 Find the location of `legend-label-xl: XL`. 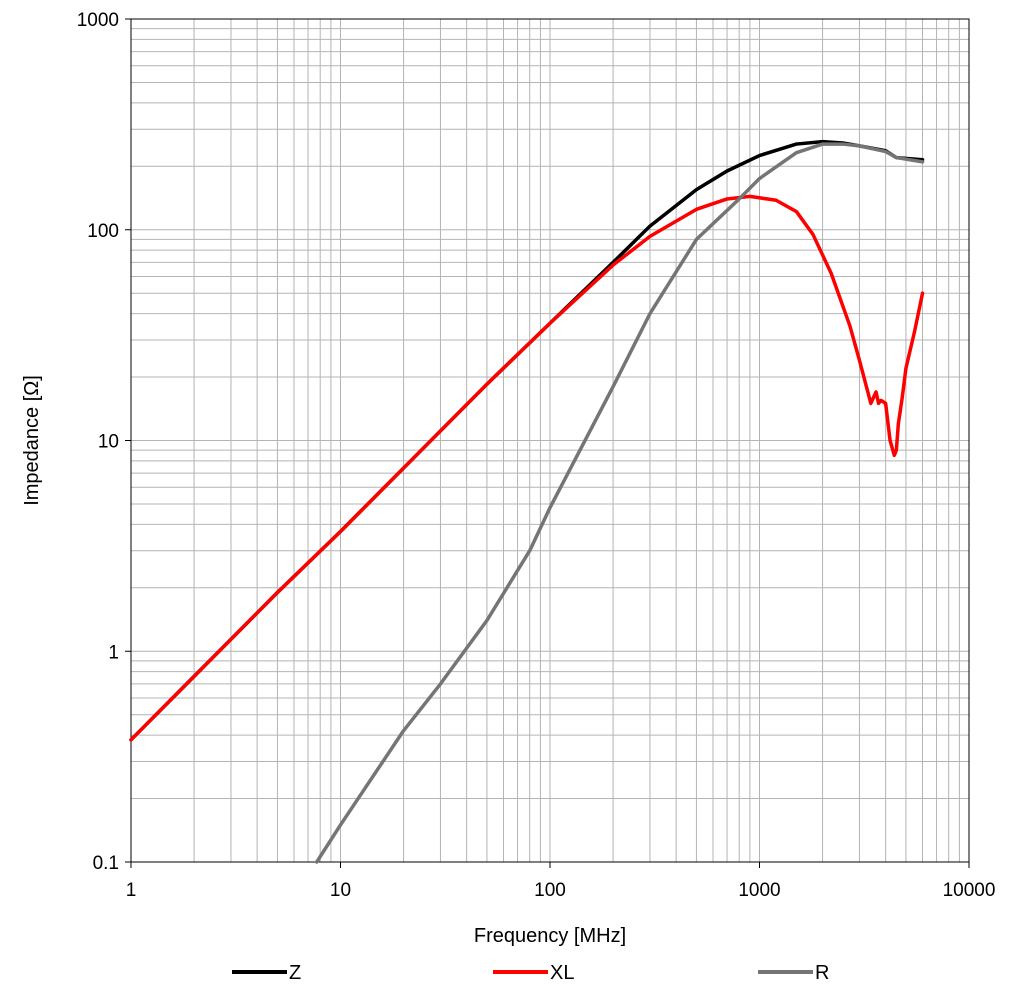

legend-label-xl: XL is located at coordinates (562, 973).